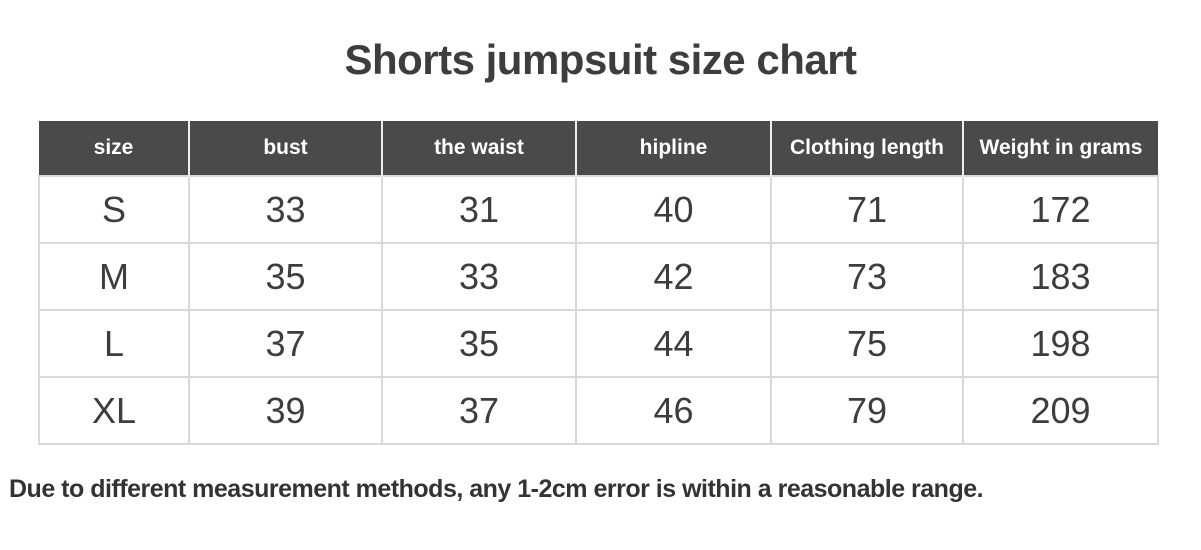 Image resolution: width=1201 pixels, height=550 pixels. Describe the element at coordinates (114, 276) in the screenshot. I see `size-label-cell: M` at that location.